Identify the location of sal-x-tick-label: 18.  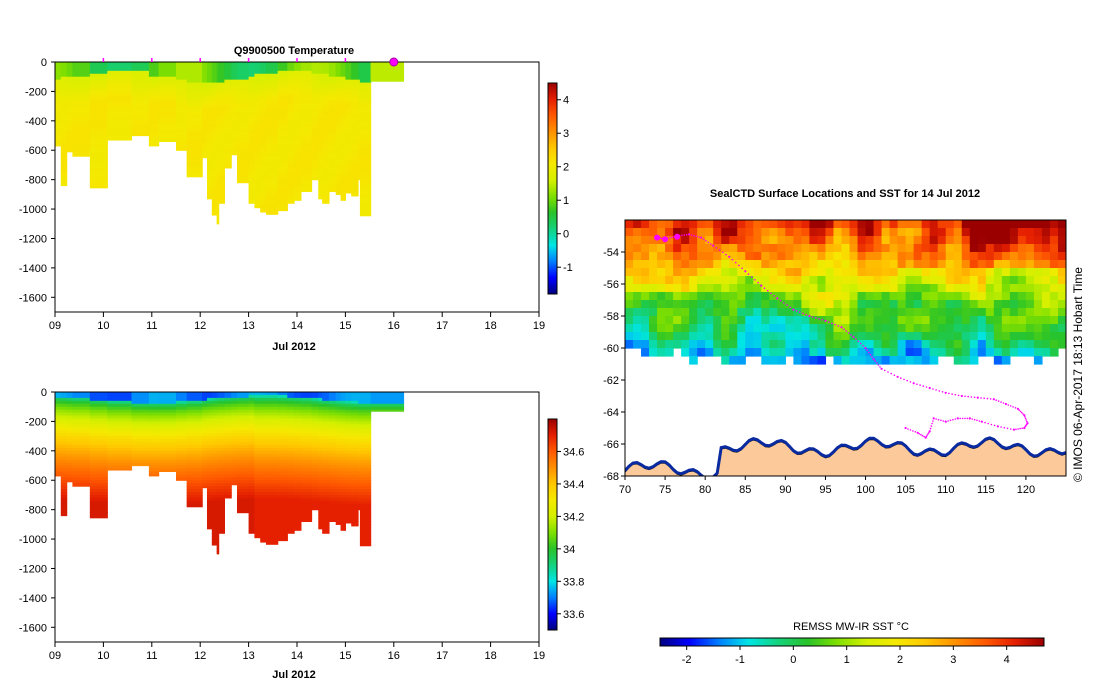
(490, 656).